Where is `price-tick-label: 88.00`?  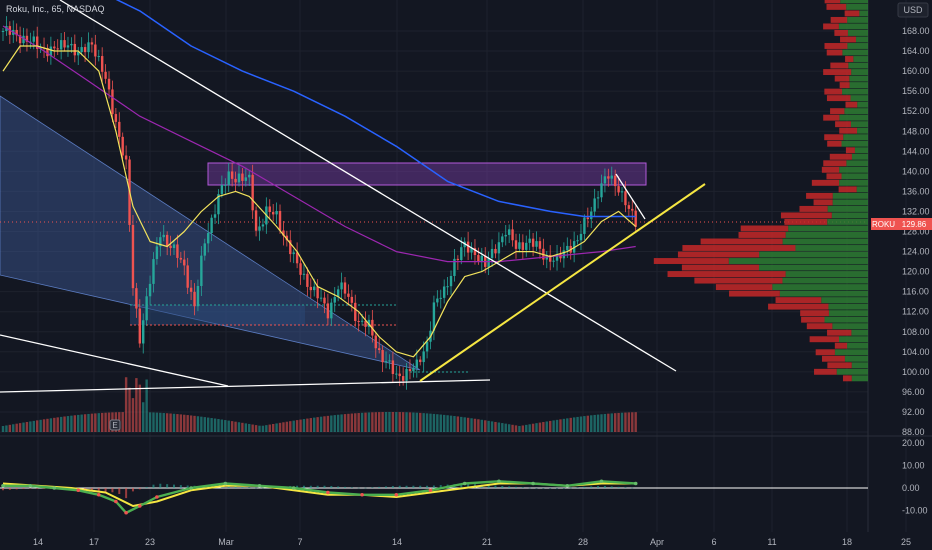
price-tick-label: 88.00 is located at coordinates (913, 432).